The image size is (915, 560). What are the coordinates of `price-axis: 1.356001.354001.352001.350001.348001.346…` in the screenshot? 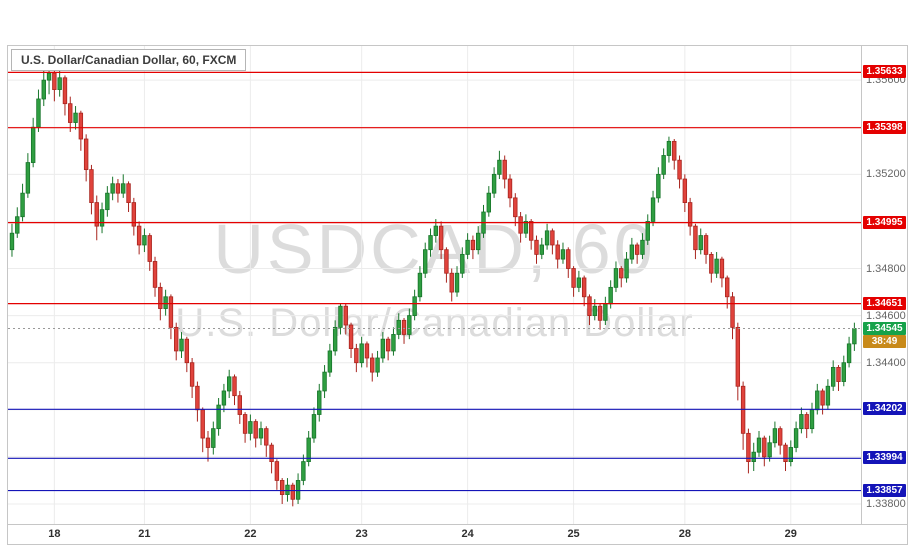 It's located at (884, 285).